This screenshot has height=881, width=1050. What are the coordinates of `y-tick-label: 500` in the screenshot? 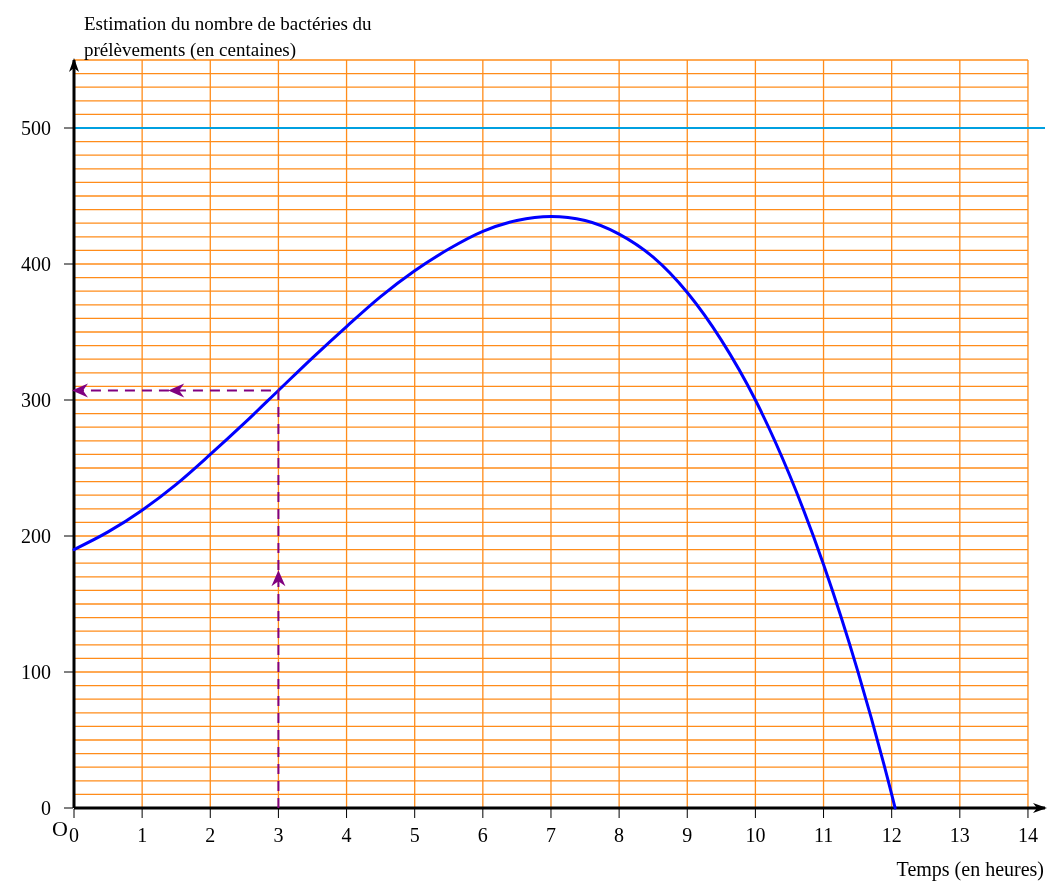 It's located at (36, 128).